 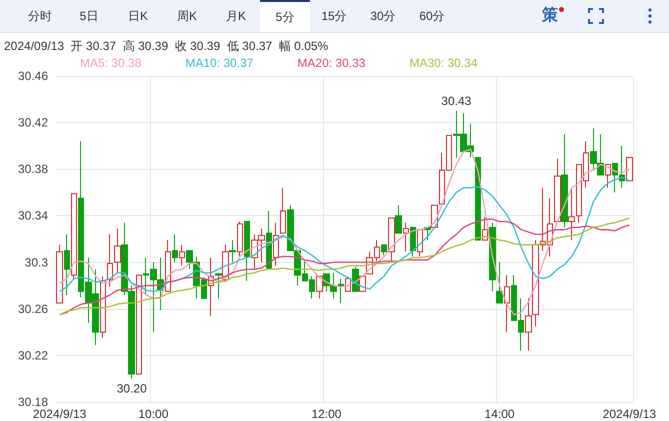 I want to click on text: 分时, so click(x=40, y=16).